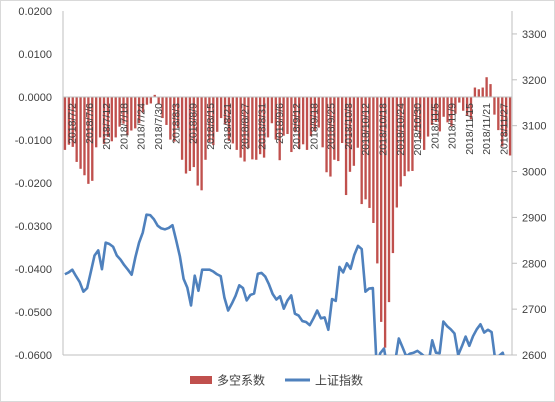 This screenshot has width=555, height=402. Describe the element at coordinates (33, 270) in the screenshot. I see `left-axis-tick-label: -0.0400` at that location.